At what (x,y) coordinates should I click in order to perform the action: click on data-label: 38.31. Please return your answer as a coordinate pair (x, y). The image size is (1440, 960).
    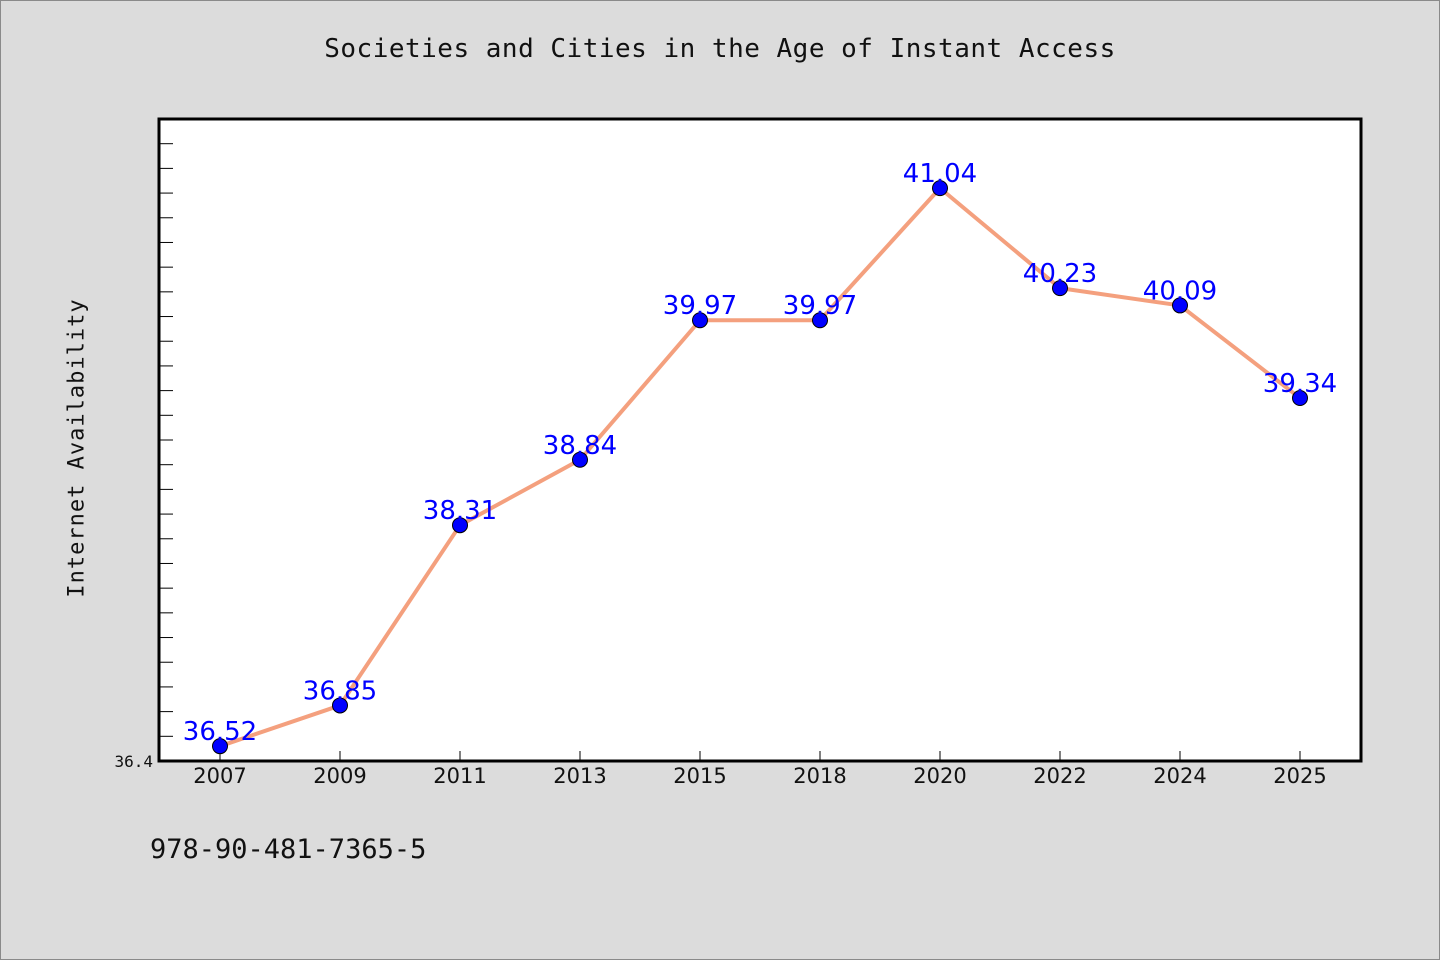
    Looking at the image, I should click on (460, 511).